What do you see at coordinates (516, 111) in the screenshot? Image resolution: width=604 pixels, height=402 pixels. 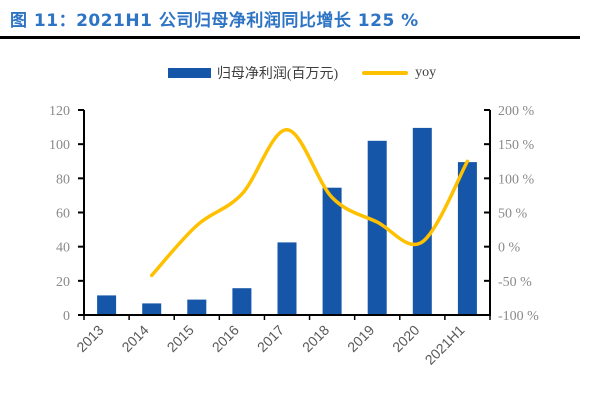 I see `right-axis-tick-label: 200 %` at bounding box center [516, 111].